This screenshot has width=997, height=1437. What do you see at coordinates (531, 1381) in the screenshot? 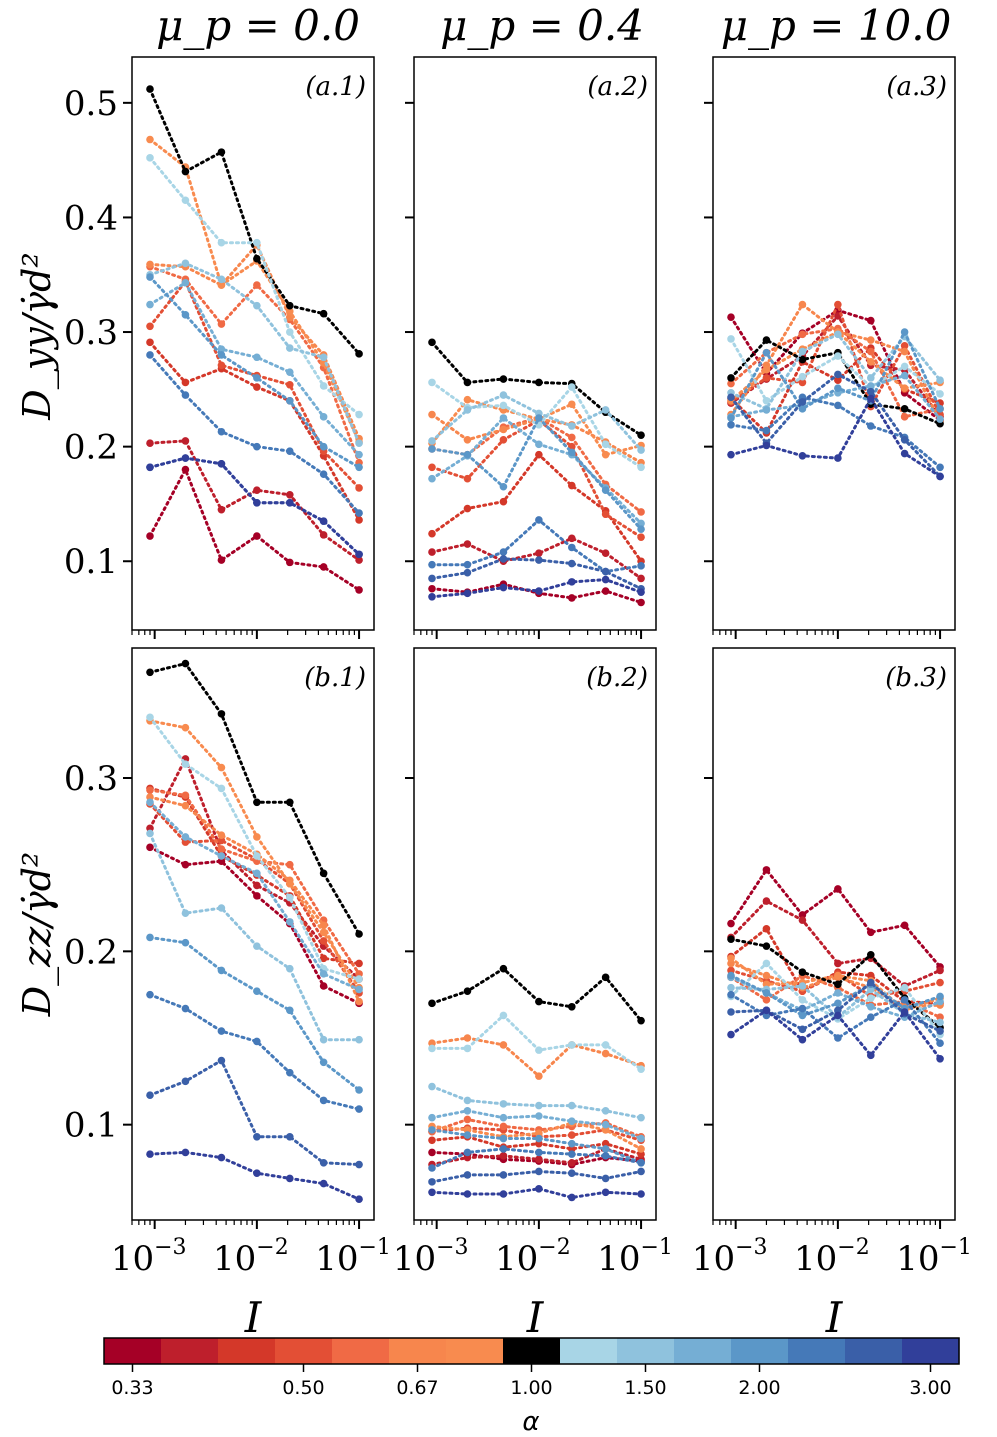
I see `colorbar-ticks: 0.33 0.50 0.67 1.00 1.50 2.00 3.00` at bounding box center [531, 1381].